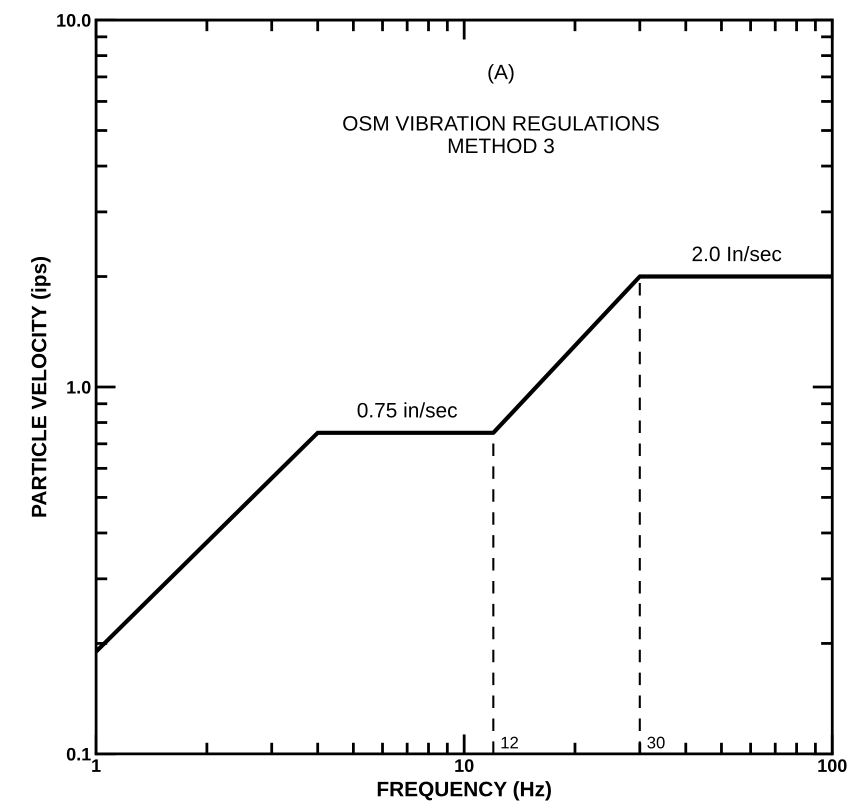  I want to click on annotation: 2.0 In/sec, so click(737, 254).